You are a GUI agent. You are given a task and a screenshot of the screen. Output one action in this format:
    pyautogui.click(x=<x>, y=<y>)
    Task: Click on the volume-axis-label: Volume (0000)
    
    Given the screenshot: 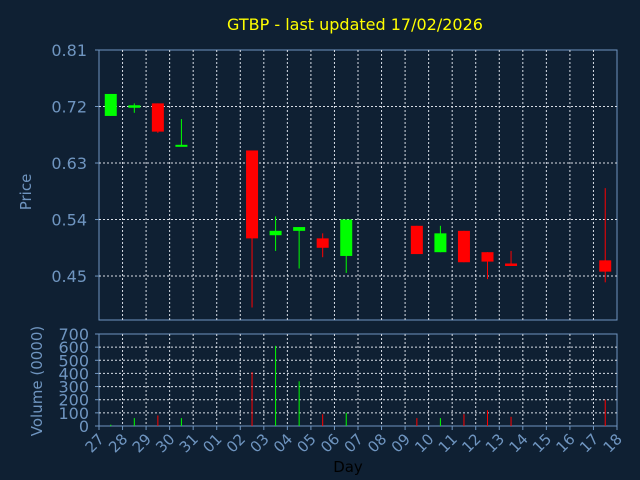 What is the action you would take?
    pyautogui.click(x=37, y=381)
    